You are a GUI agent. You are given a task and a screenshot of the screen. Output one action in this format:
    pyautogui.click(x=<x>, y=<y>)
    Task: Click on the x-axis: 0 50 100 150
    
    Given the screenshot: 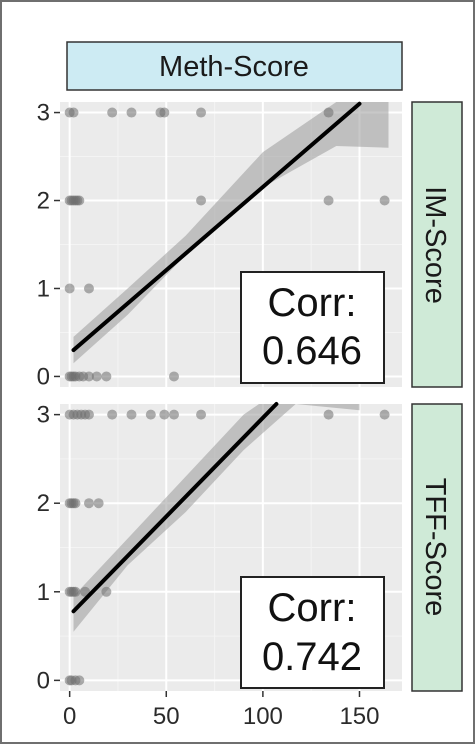 What is the action you would take?
    pyautogui.click(x=221, y=710)
    